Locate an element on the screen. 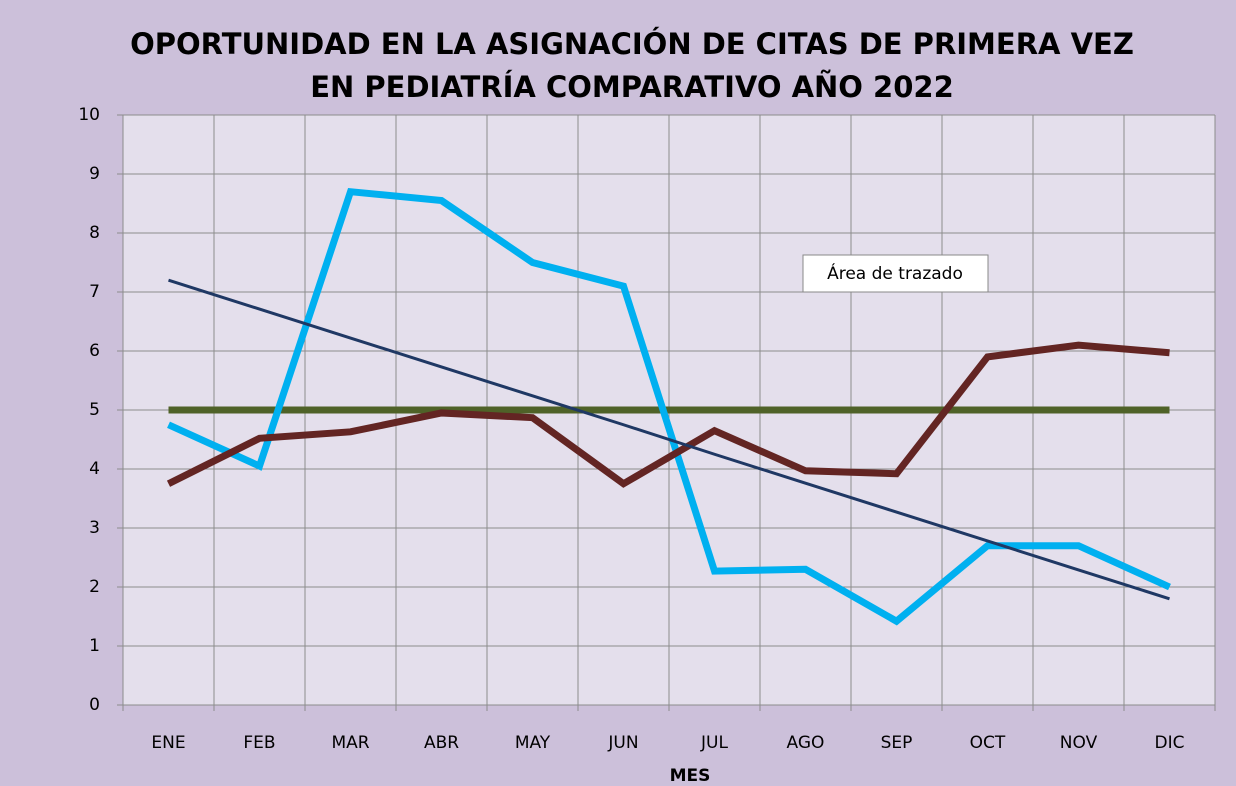 The height and width of the screenshot is (786, 1236). y-tick-label: 4 is located at coordinates (94, 469).